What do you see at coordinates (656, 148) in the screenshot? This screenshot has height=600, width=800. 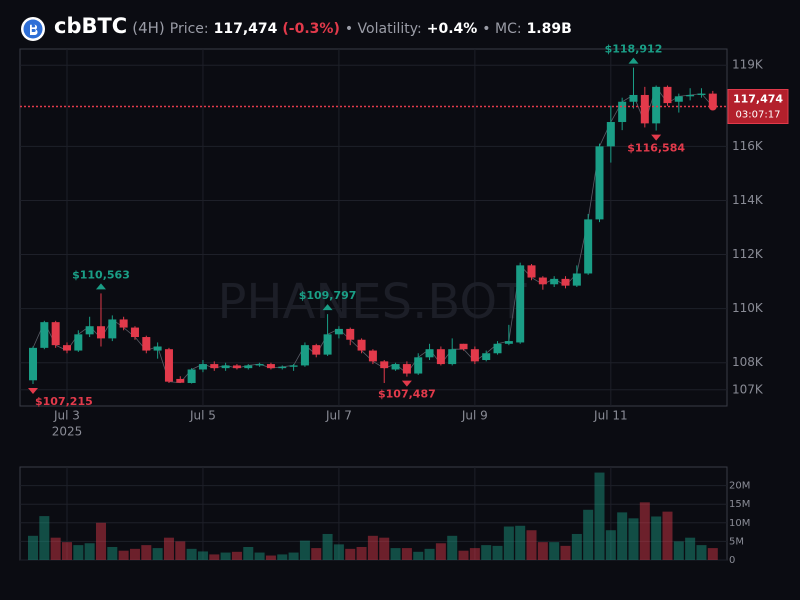 I see `annotation-label: $116,584` at bounding box center [656, 148].